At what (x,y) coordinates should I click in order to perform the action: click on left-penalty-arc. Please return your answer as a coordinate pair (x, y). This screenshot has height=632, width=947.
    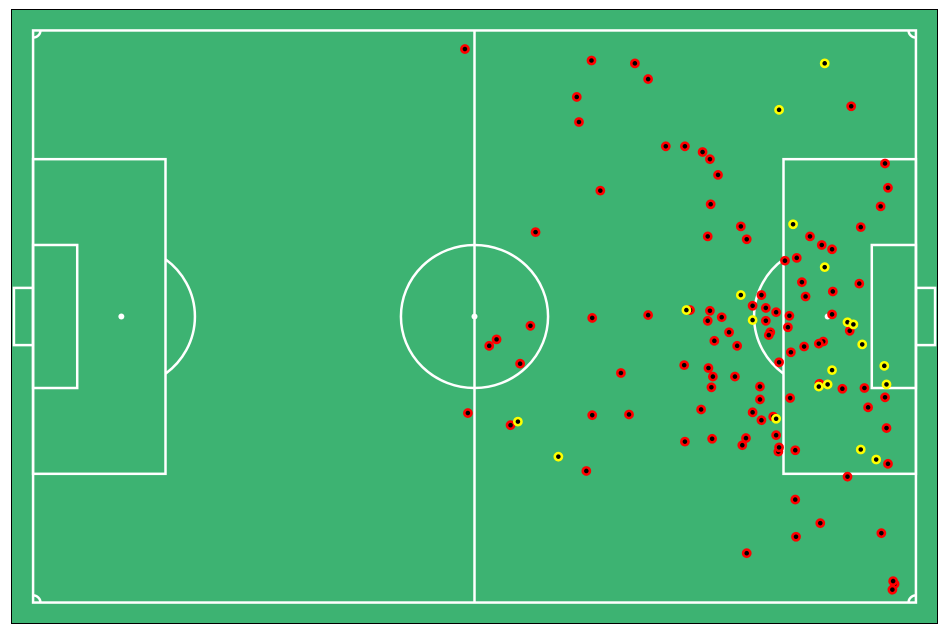
    Looking at the image, I should click on (180, 316).